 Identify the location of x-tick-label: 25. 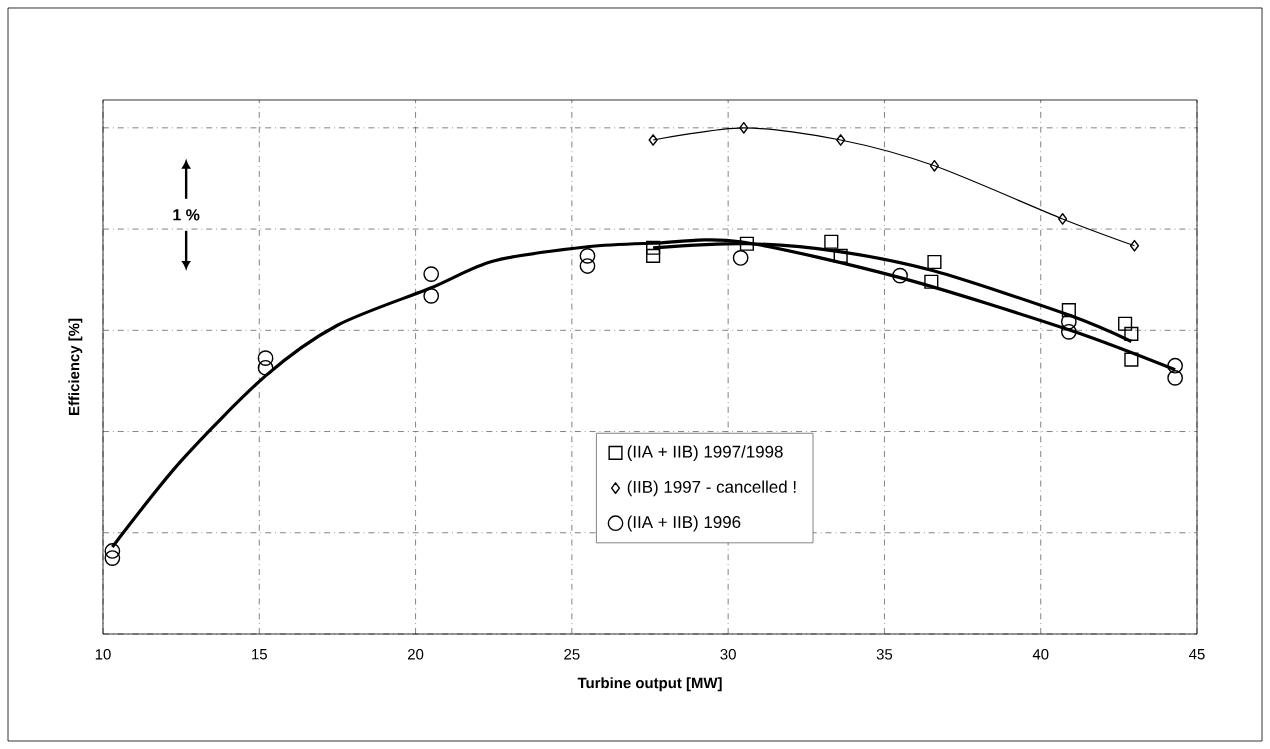
(572, 654).